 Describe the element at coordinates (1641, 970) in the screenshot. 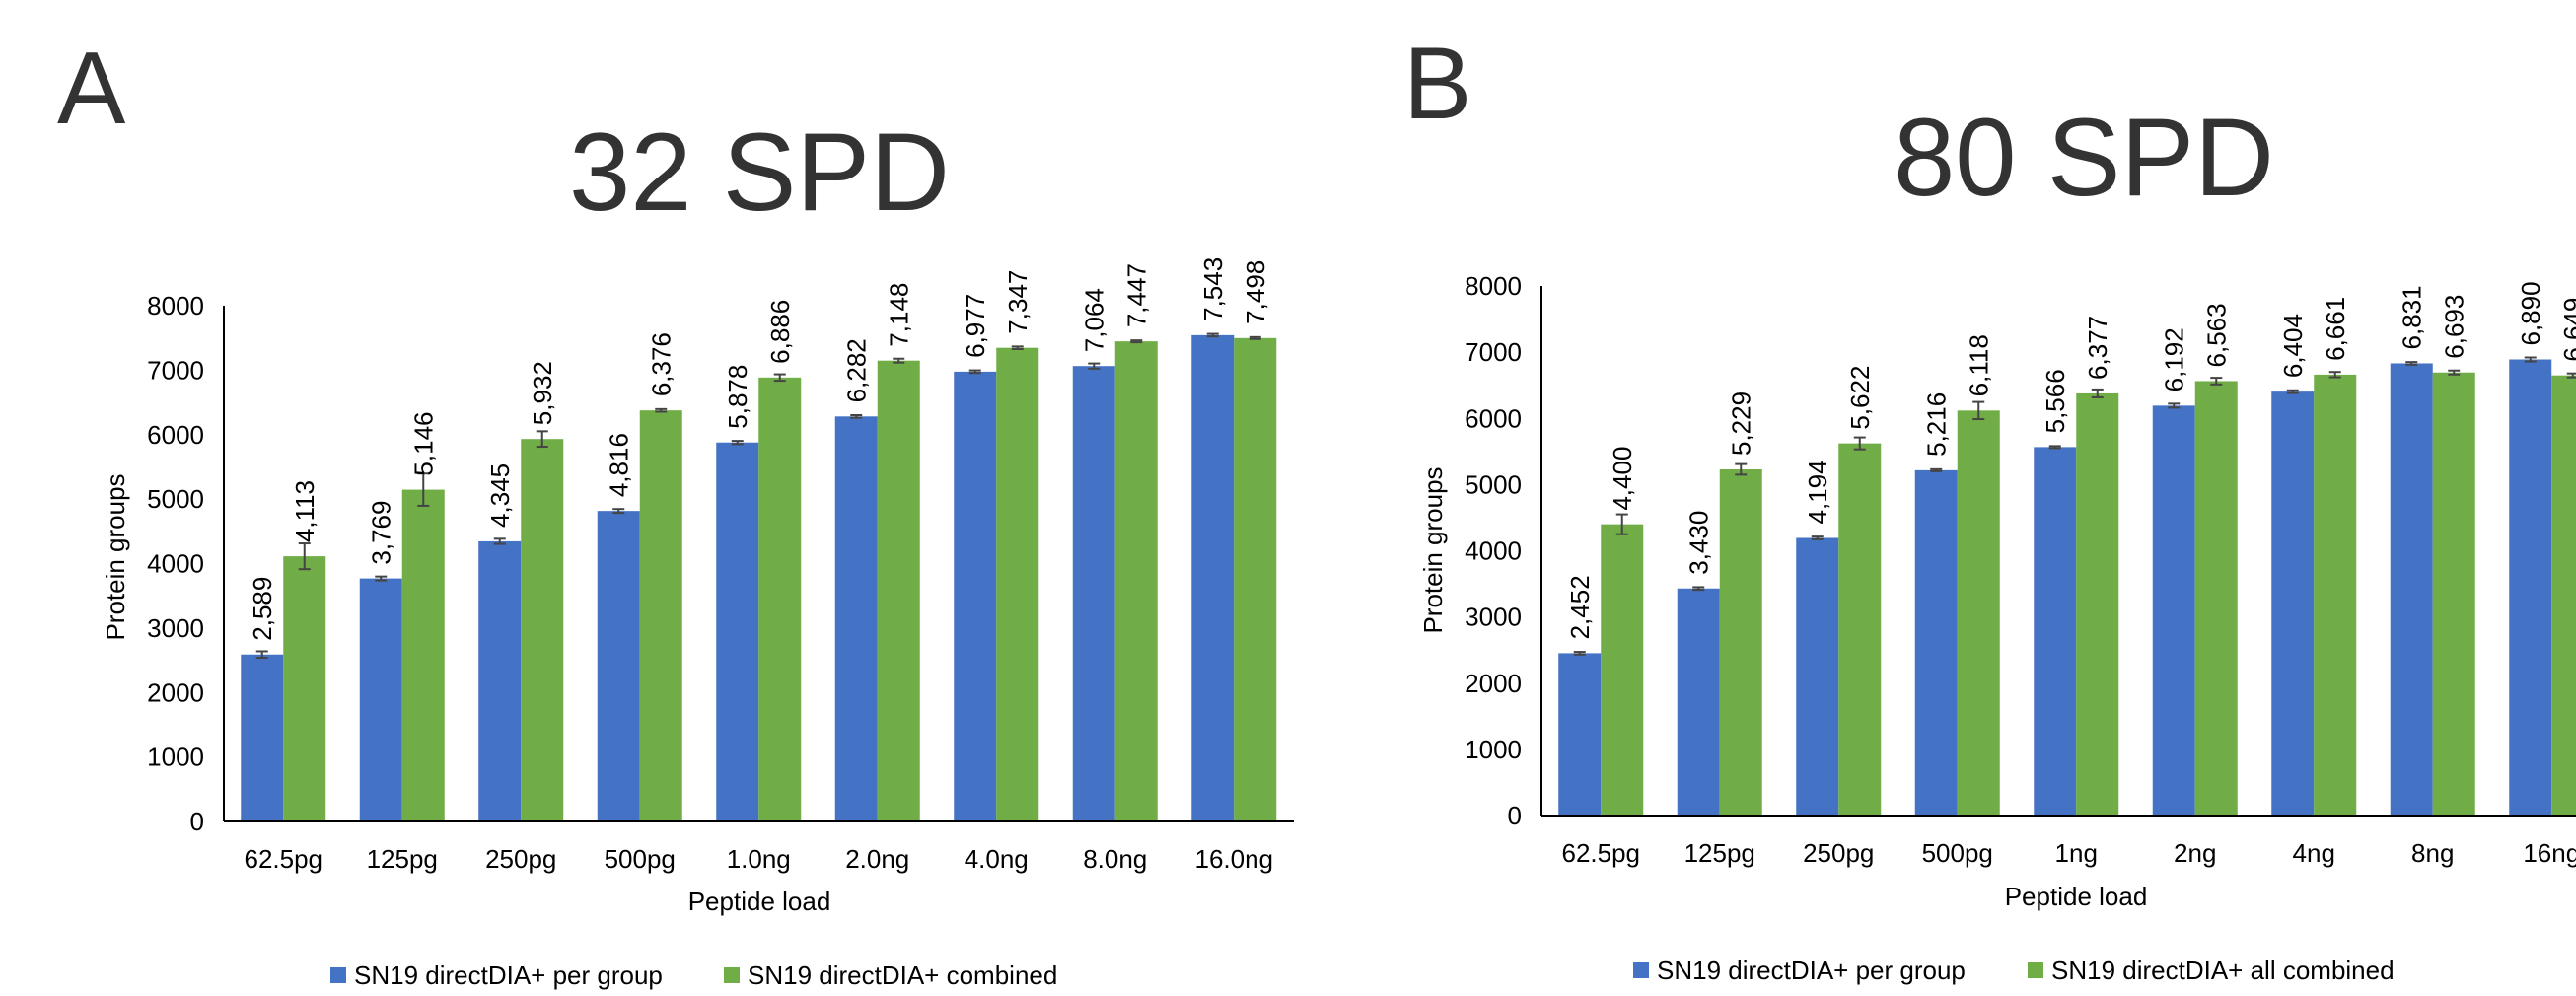

I see `legend-swatch-per-group-b` at that location.